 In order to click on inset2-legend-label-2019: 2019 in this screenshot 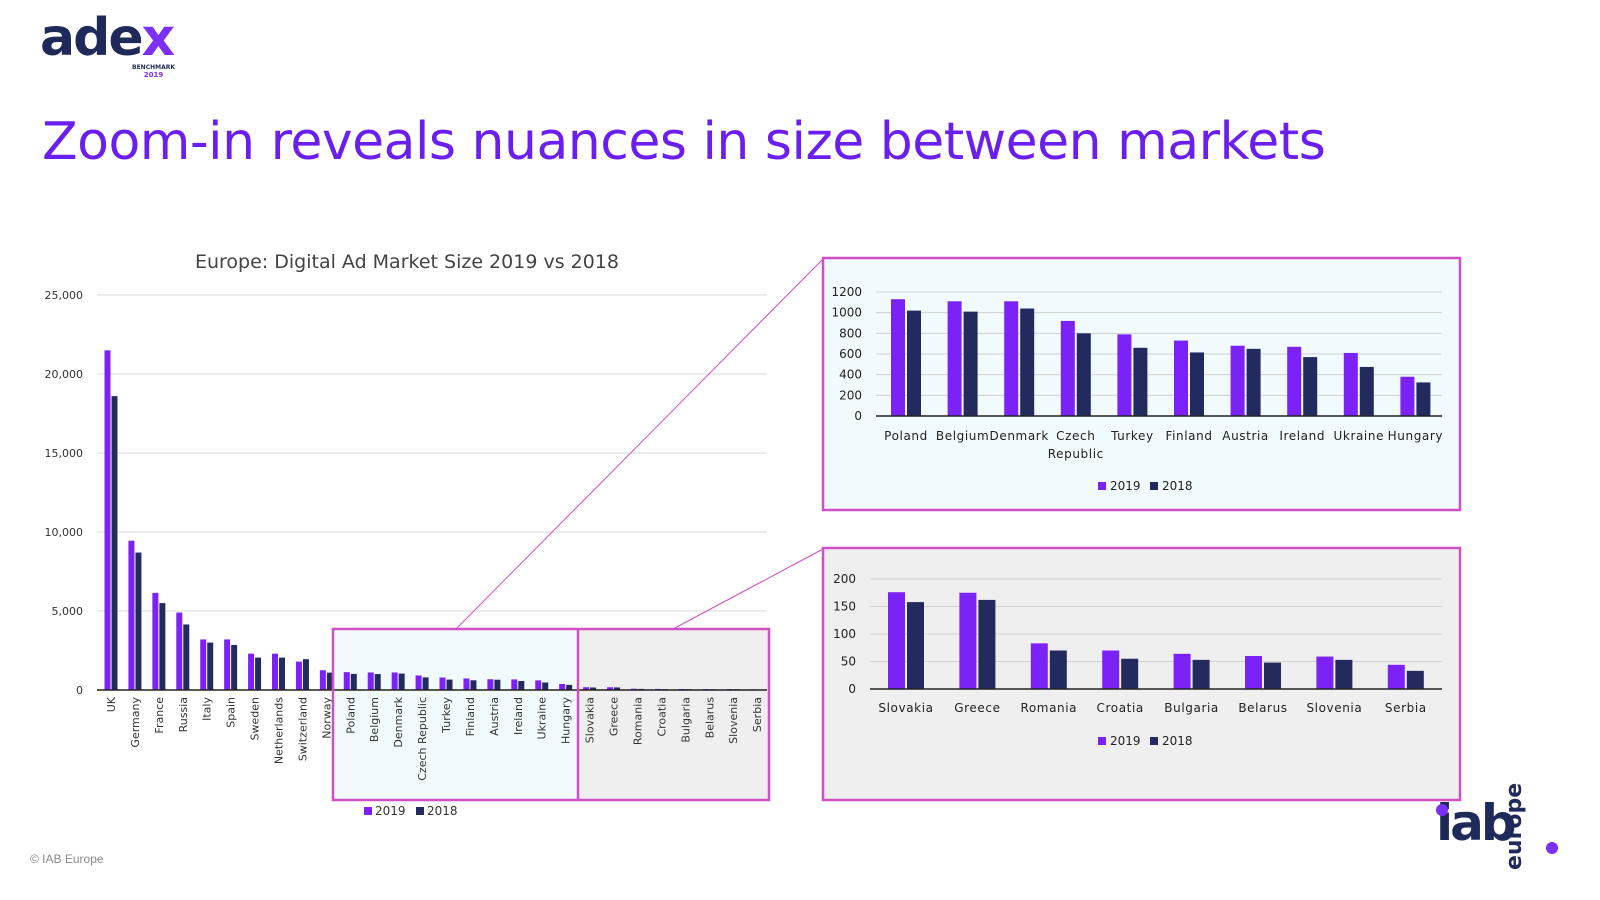, I will do `click(1125, 741)`.